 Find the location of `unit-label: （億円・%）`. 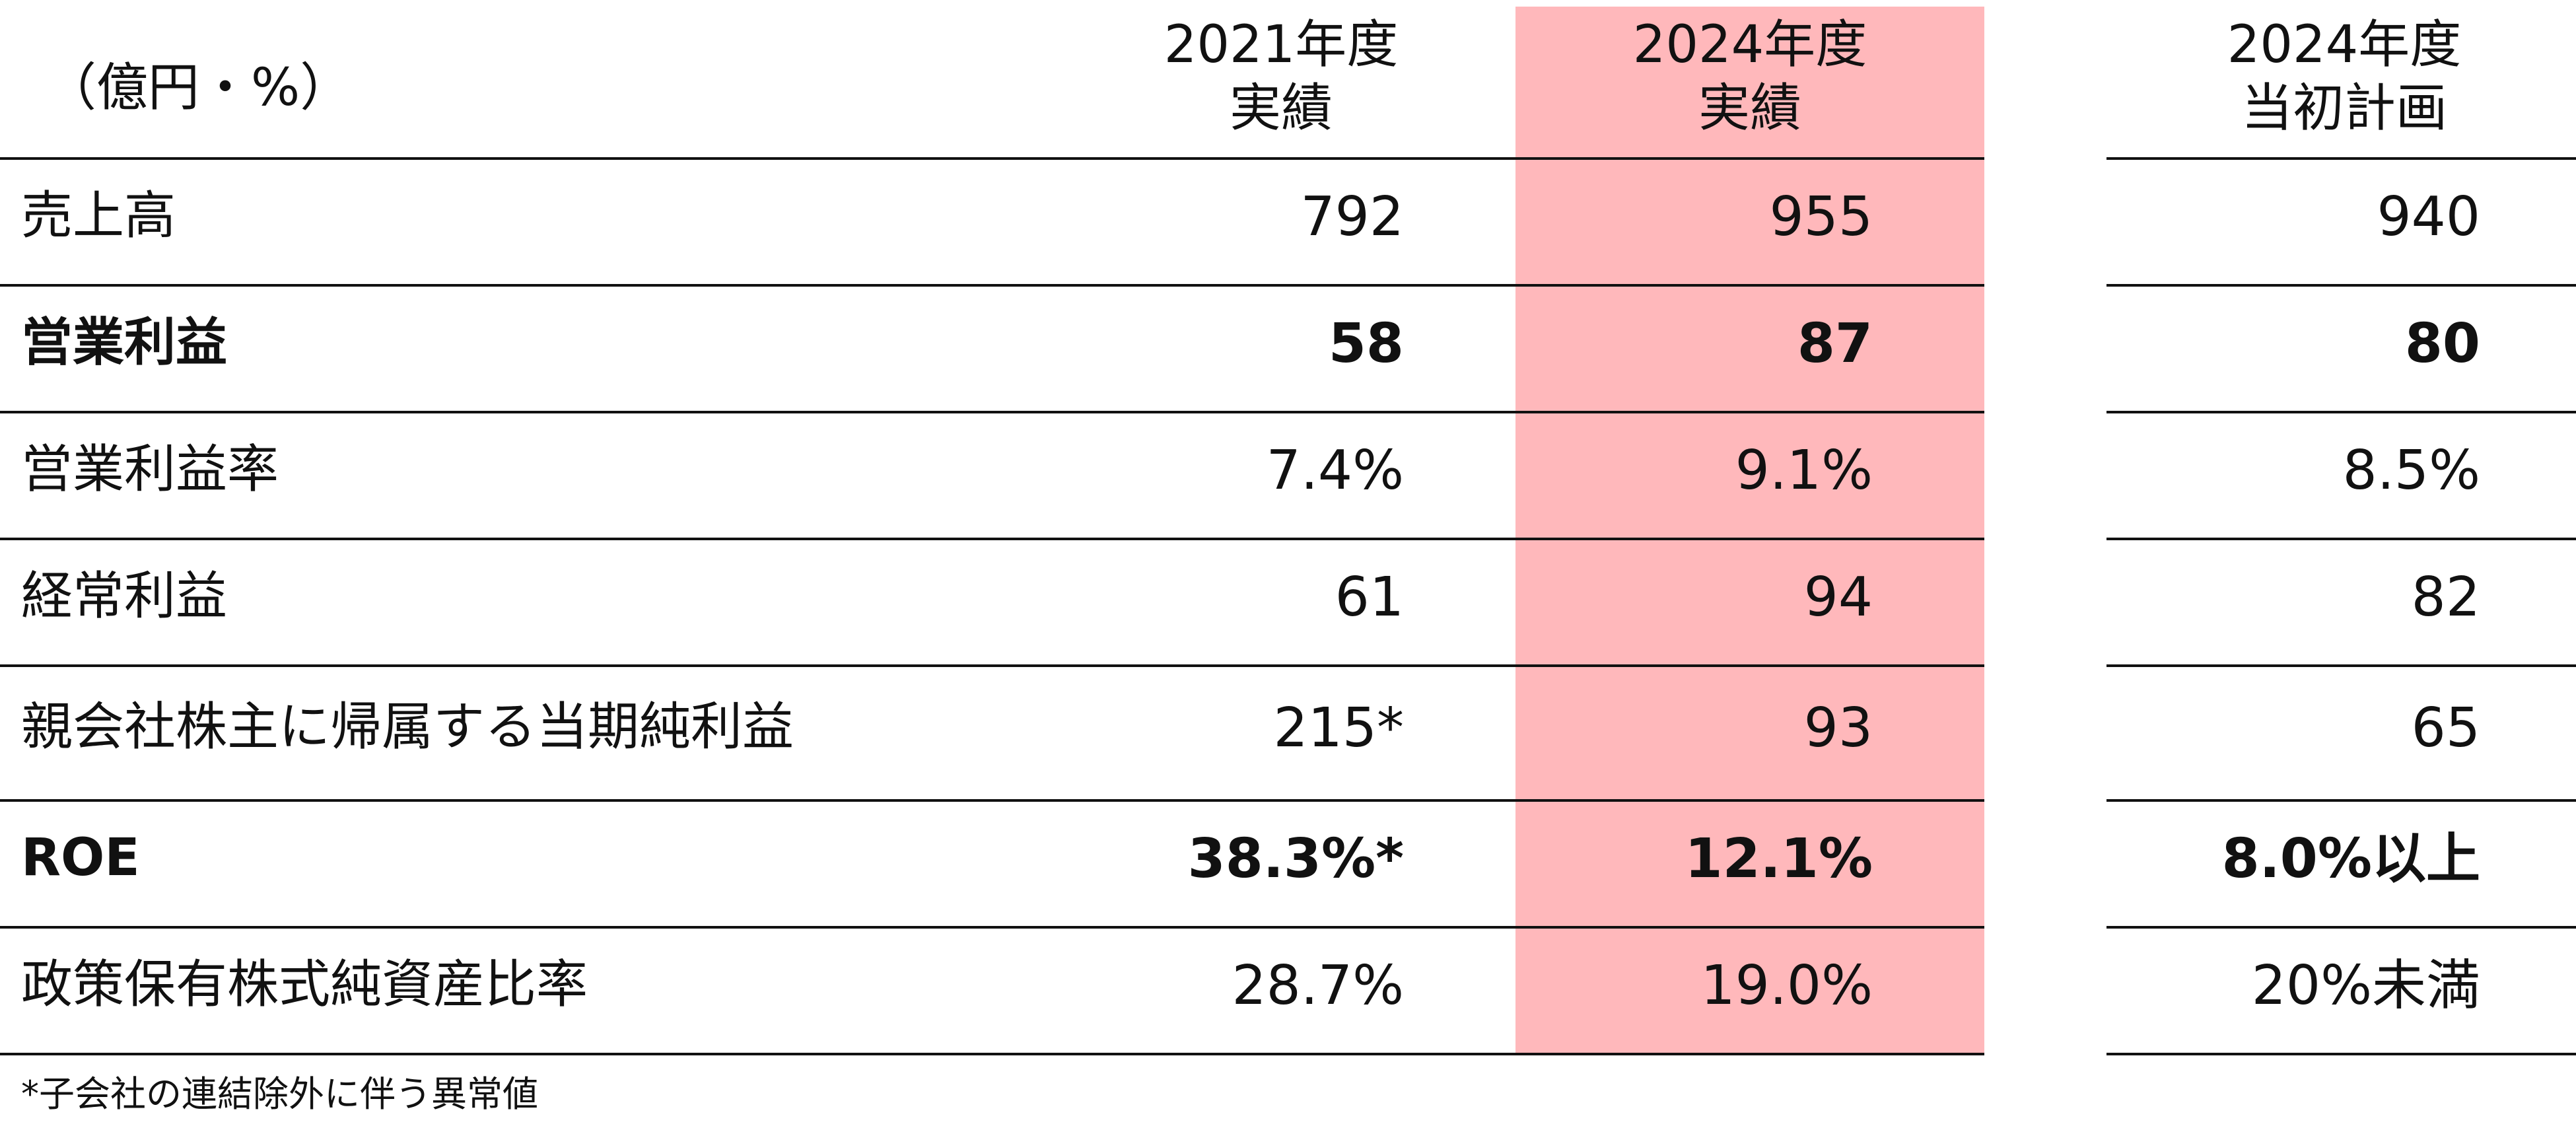

unit-label: （億円・%） is located at coordinates (198, 88).